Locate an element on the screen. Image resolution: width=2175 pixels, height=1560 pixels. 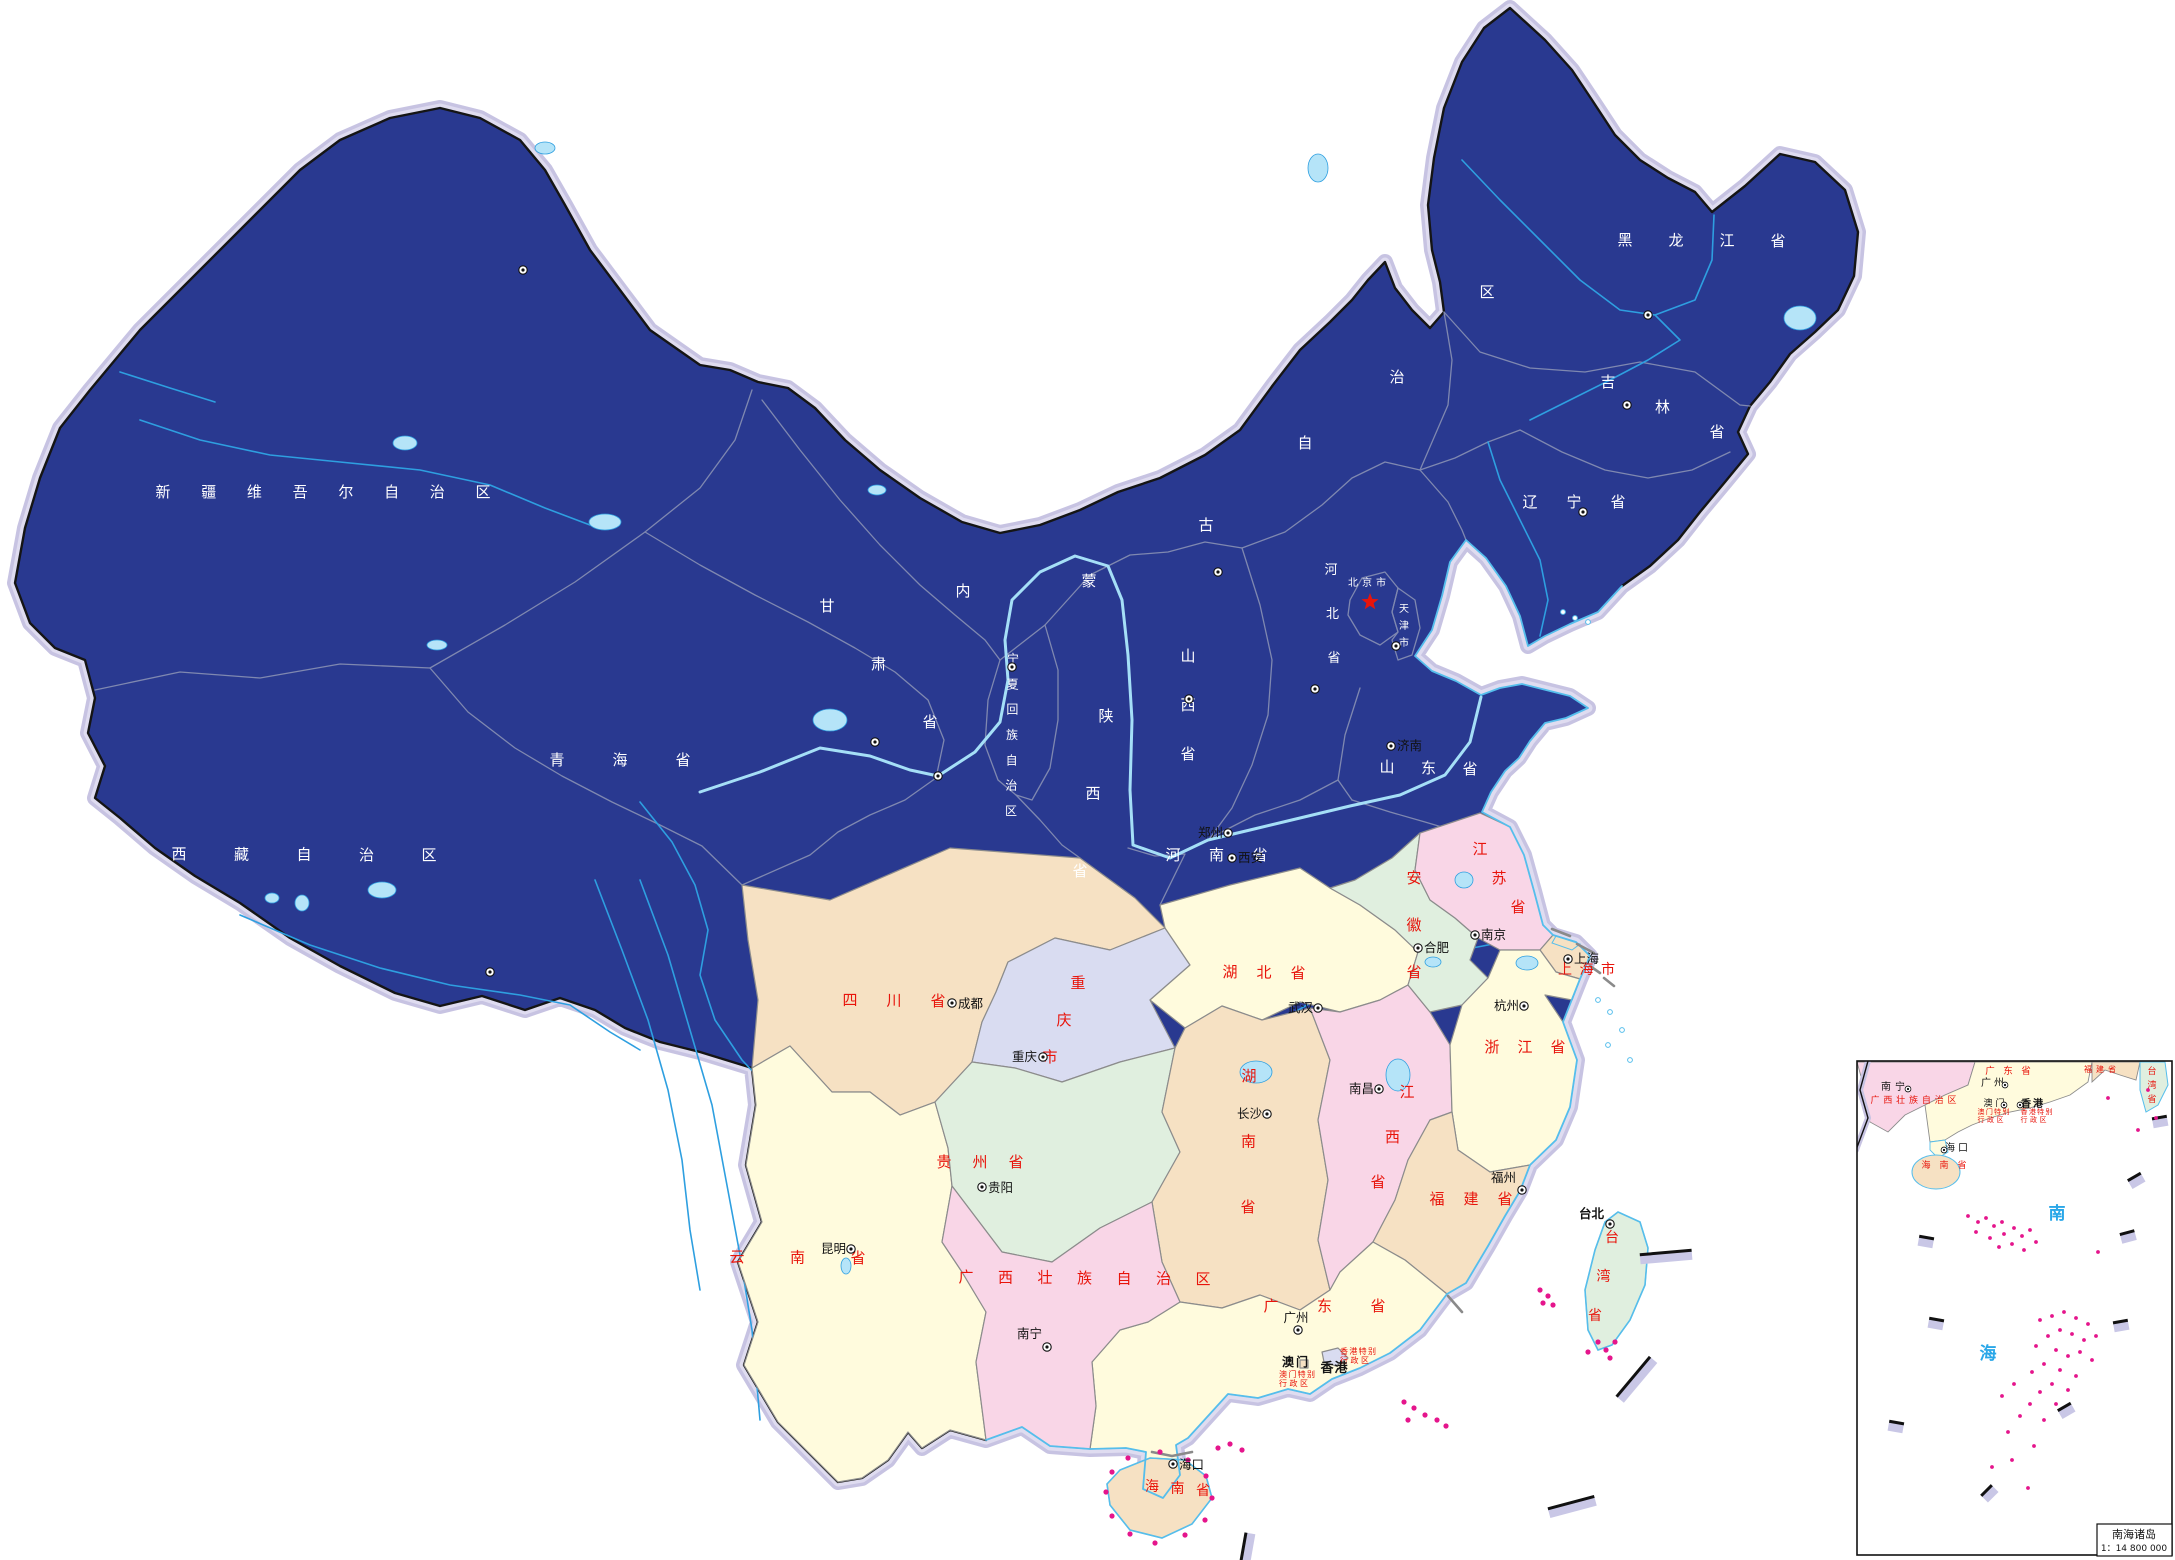
city-marker-guiyang is located at coordinates (982, 1187).